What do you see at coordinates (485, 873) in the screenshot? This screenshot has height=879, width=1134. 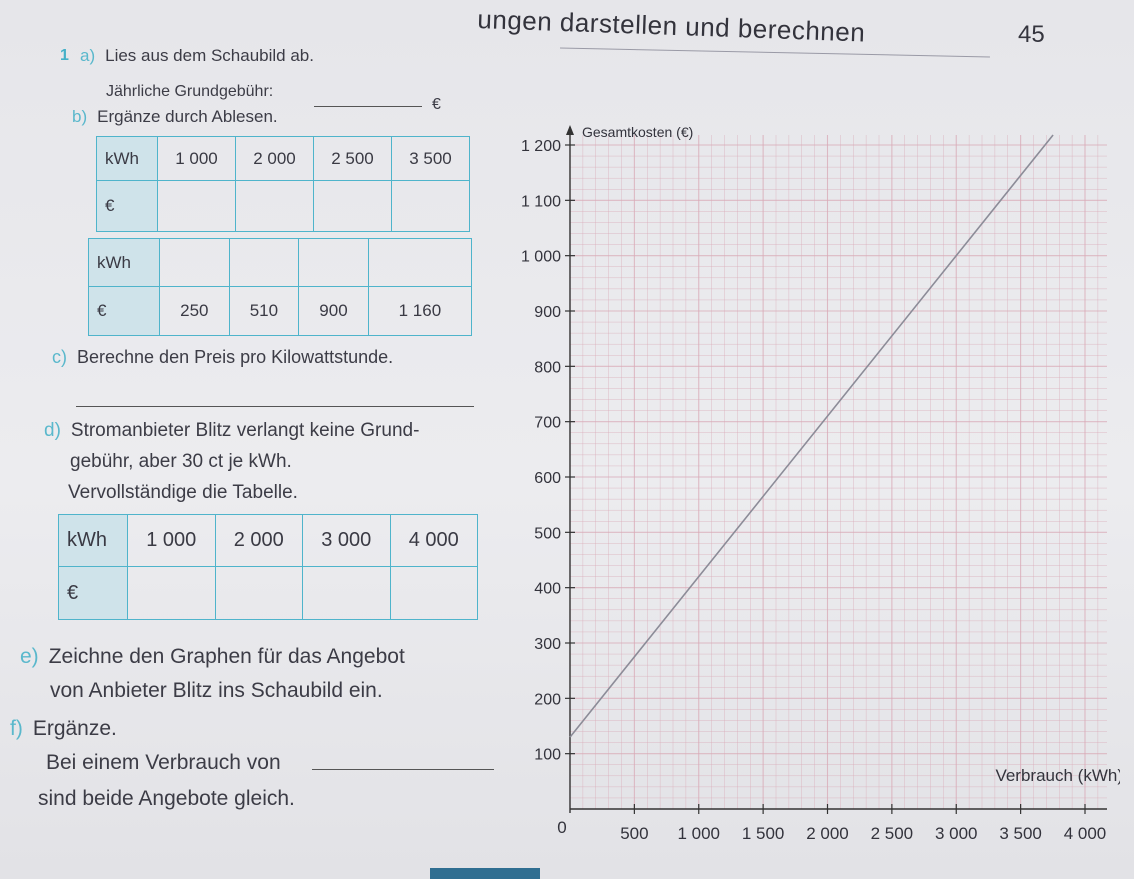 I see `blue-footer-strip` at bounding box center [485, 873].